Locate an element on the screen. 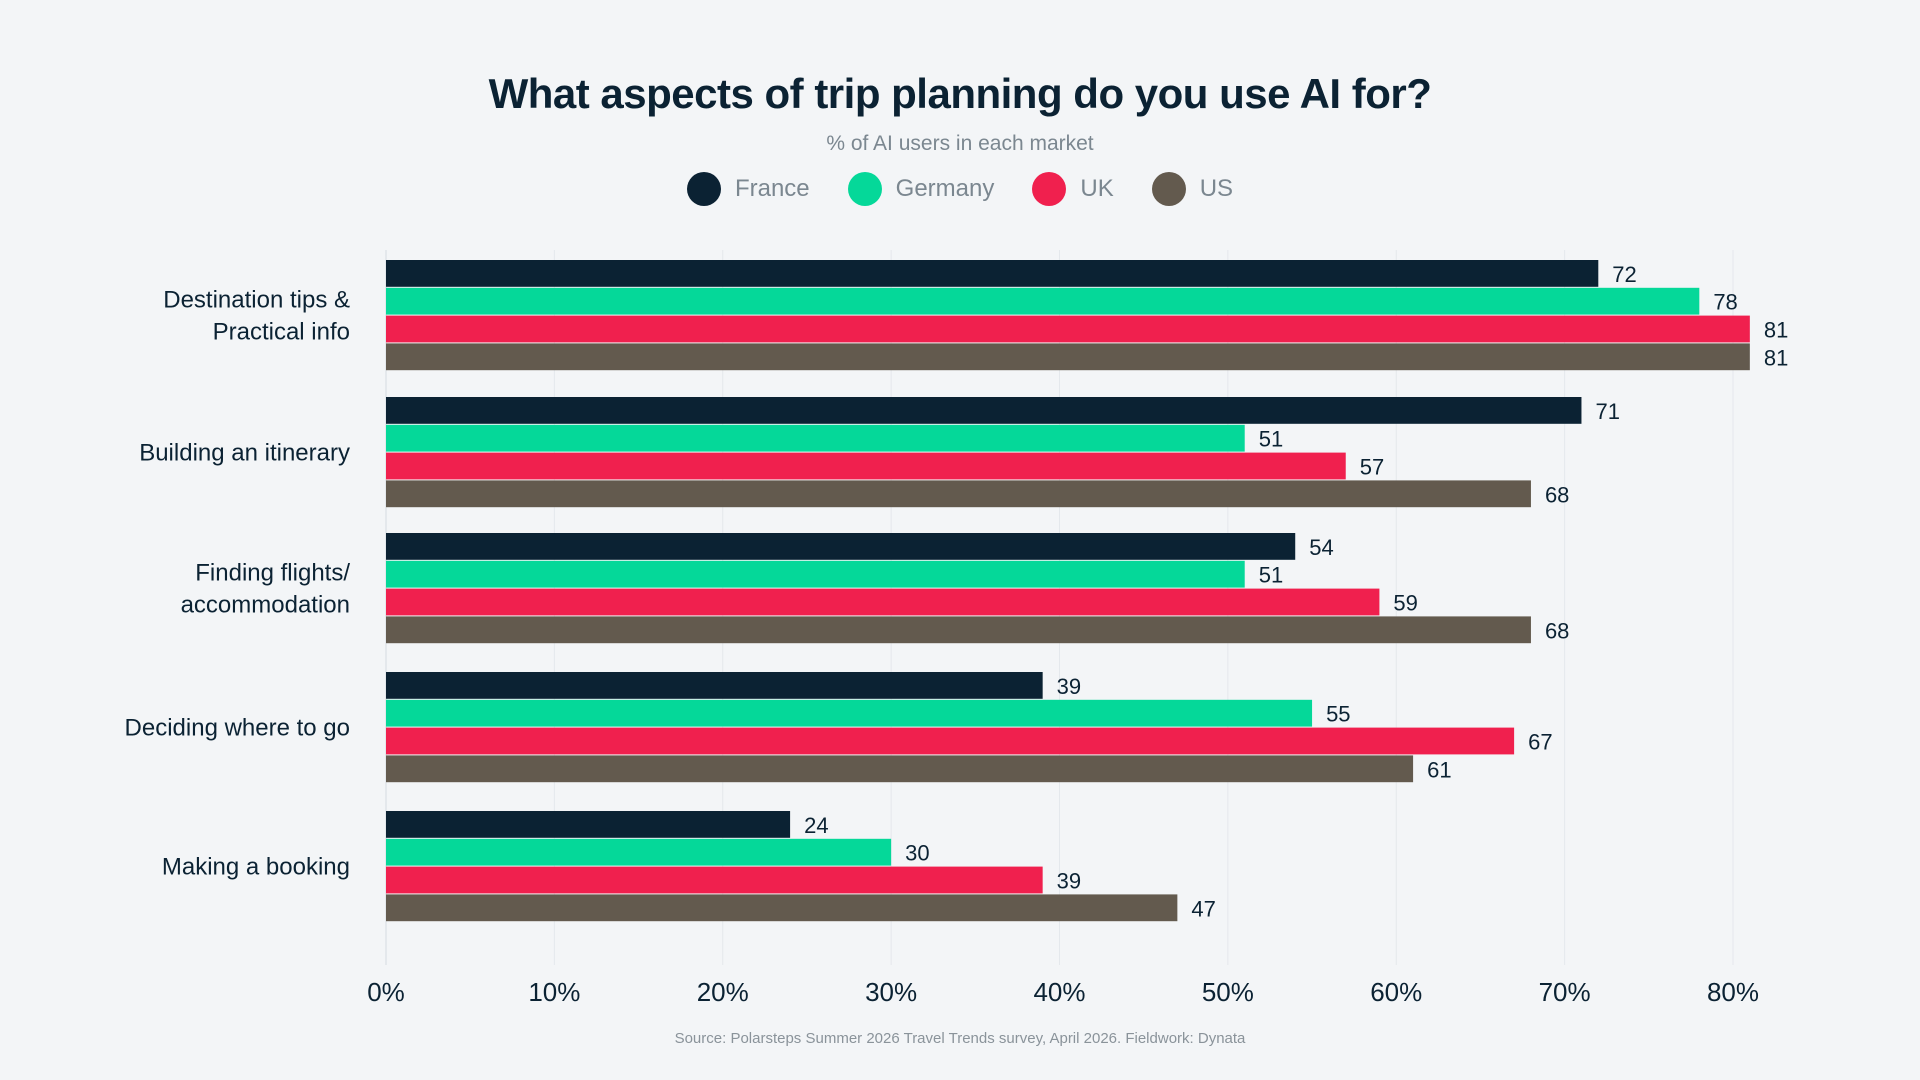 The height and width of the screenshot is (1080, 1920). legend-label-germany: Germany is located at coordinates (945, 188).